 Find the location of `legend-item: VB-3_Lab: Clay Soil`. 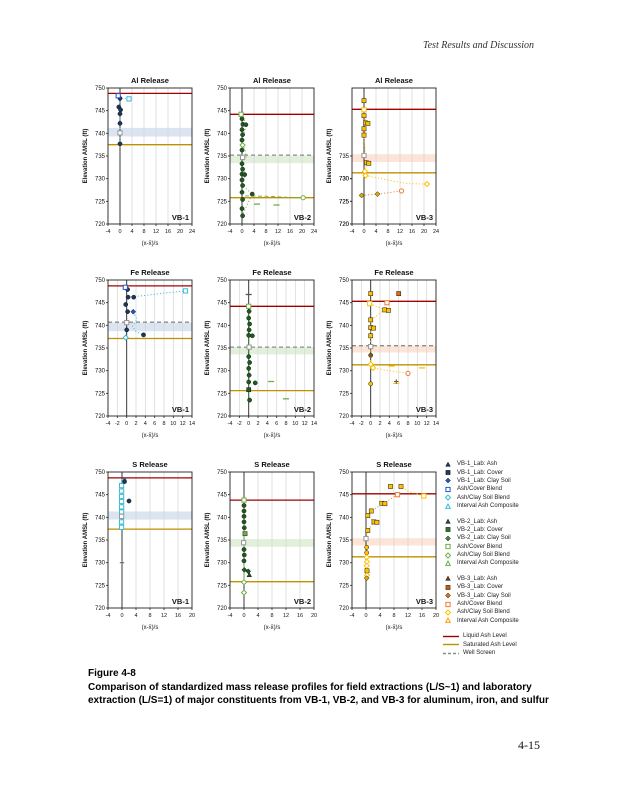

legend-item: VB-3_Lab: Clay Soil is located at coordinates (528, 595).